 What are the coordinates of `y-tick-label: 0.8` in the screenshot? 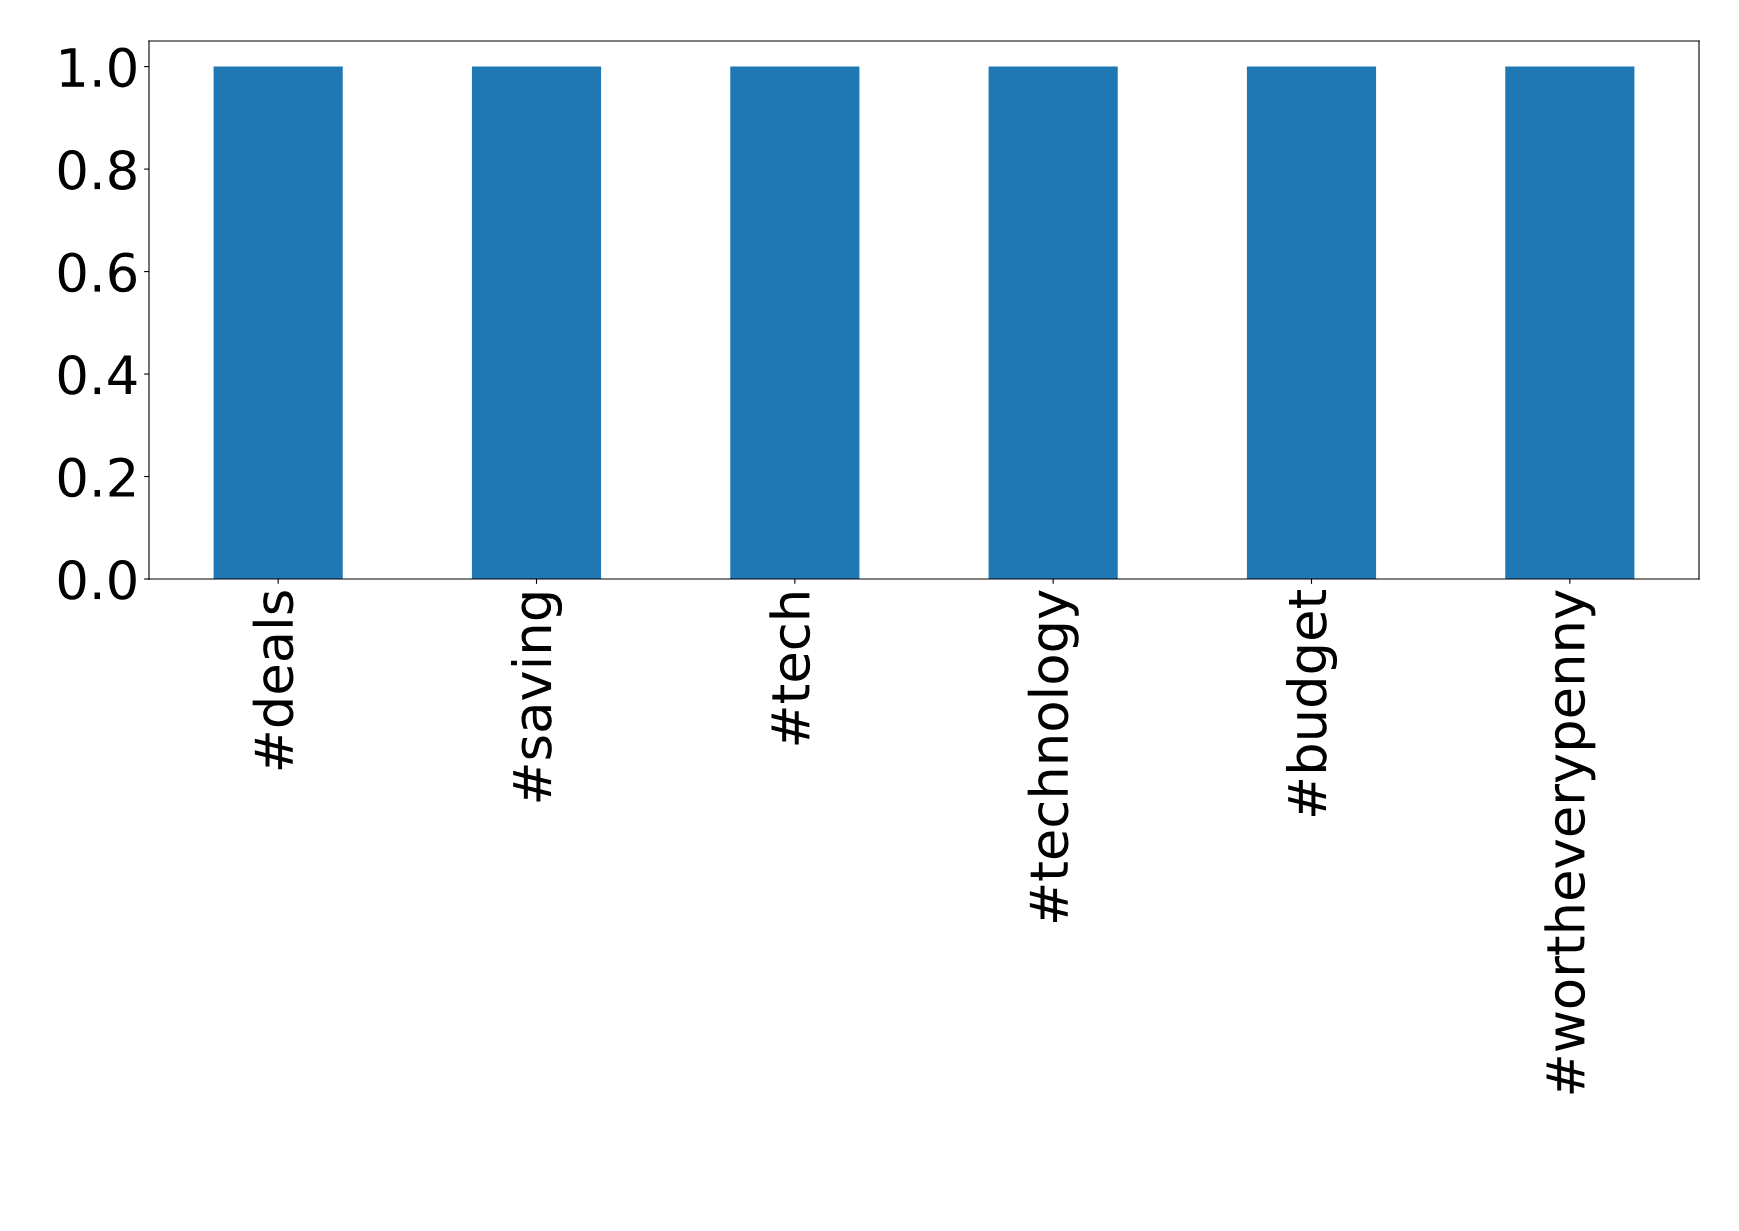 It's located at (97, 169).